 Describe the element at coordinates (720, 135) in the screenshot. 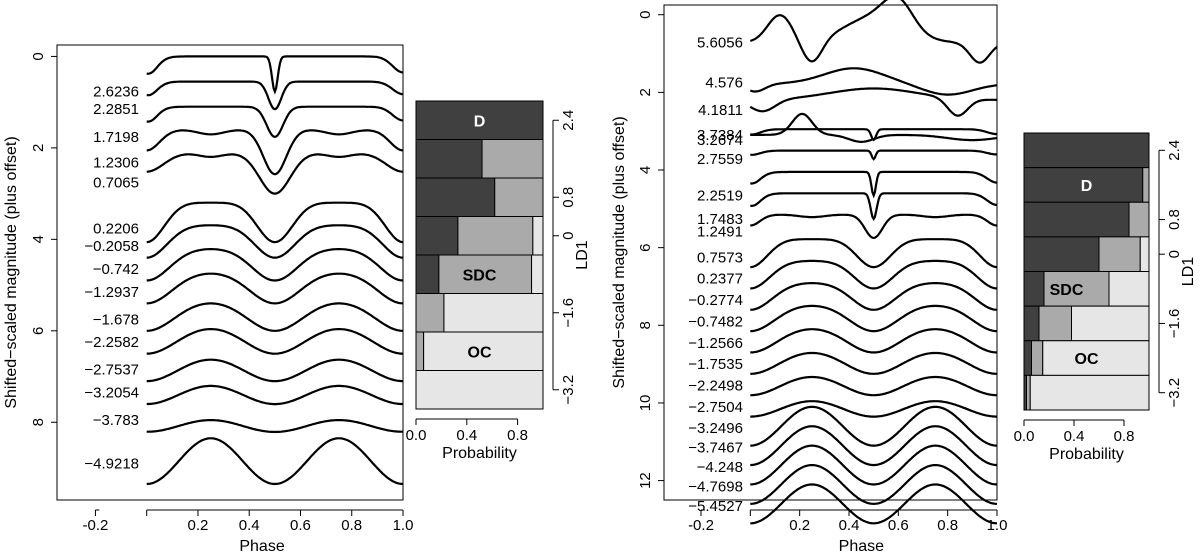

I see `curve-label: 3.7384` at that location.